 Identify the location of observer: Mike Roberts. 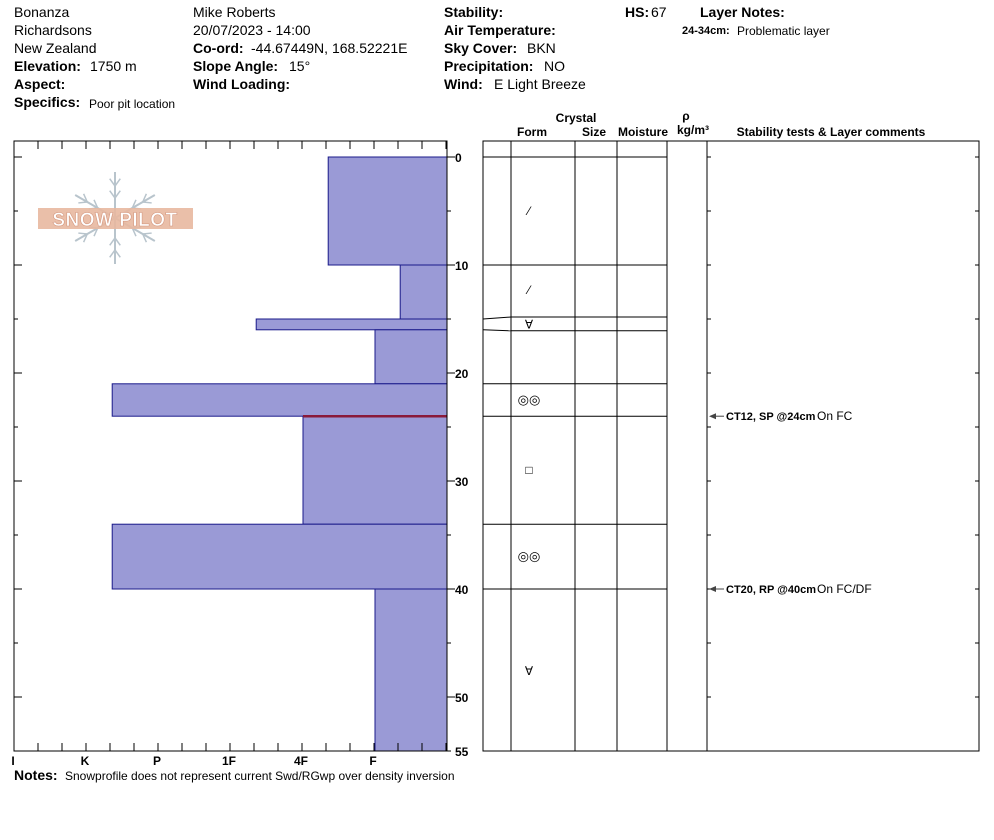
(234, 12).